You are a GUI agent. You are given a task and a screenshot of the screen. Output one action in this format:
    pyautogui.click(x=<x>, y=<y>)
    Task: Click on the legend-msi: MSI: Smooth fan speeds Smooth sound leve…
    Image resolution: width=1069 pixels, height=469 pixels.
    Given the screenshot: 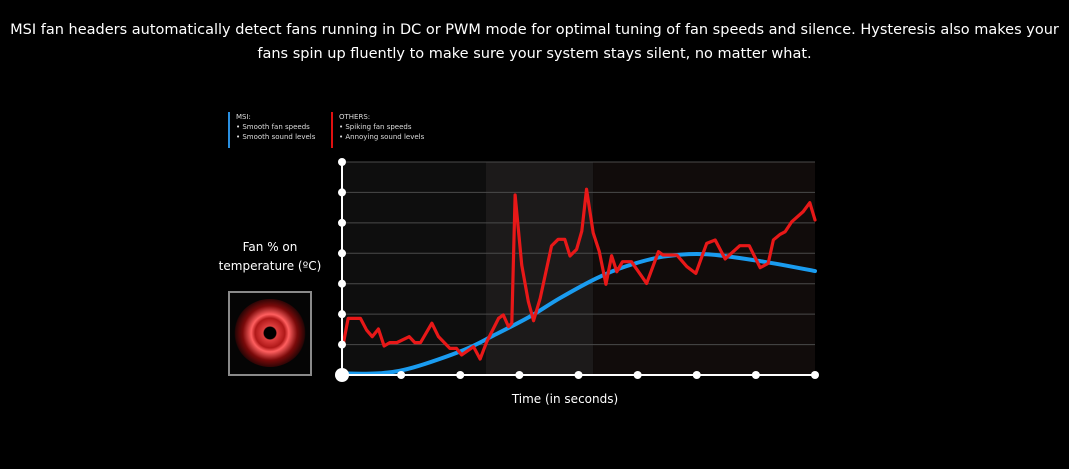 What is the action you would take?
    pyautogui.click(x=271, y=130)
    